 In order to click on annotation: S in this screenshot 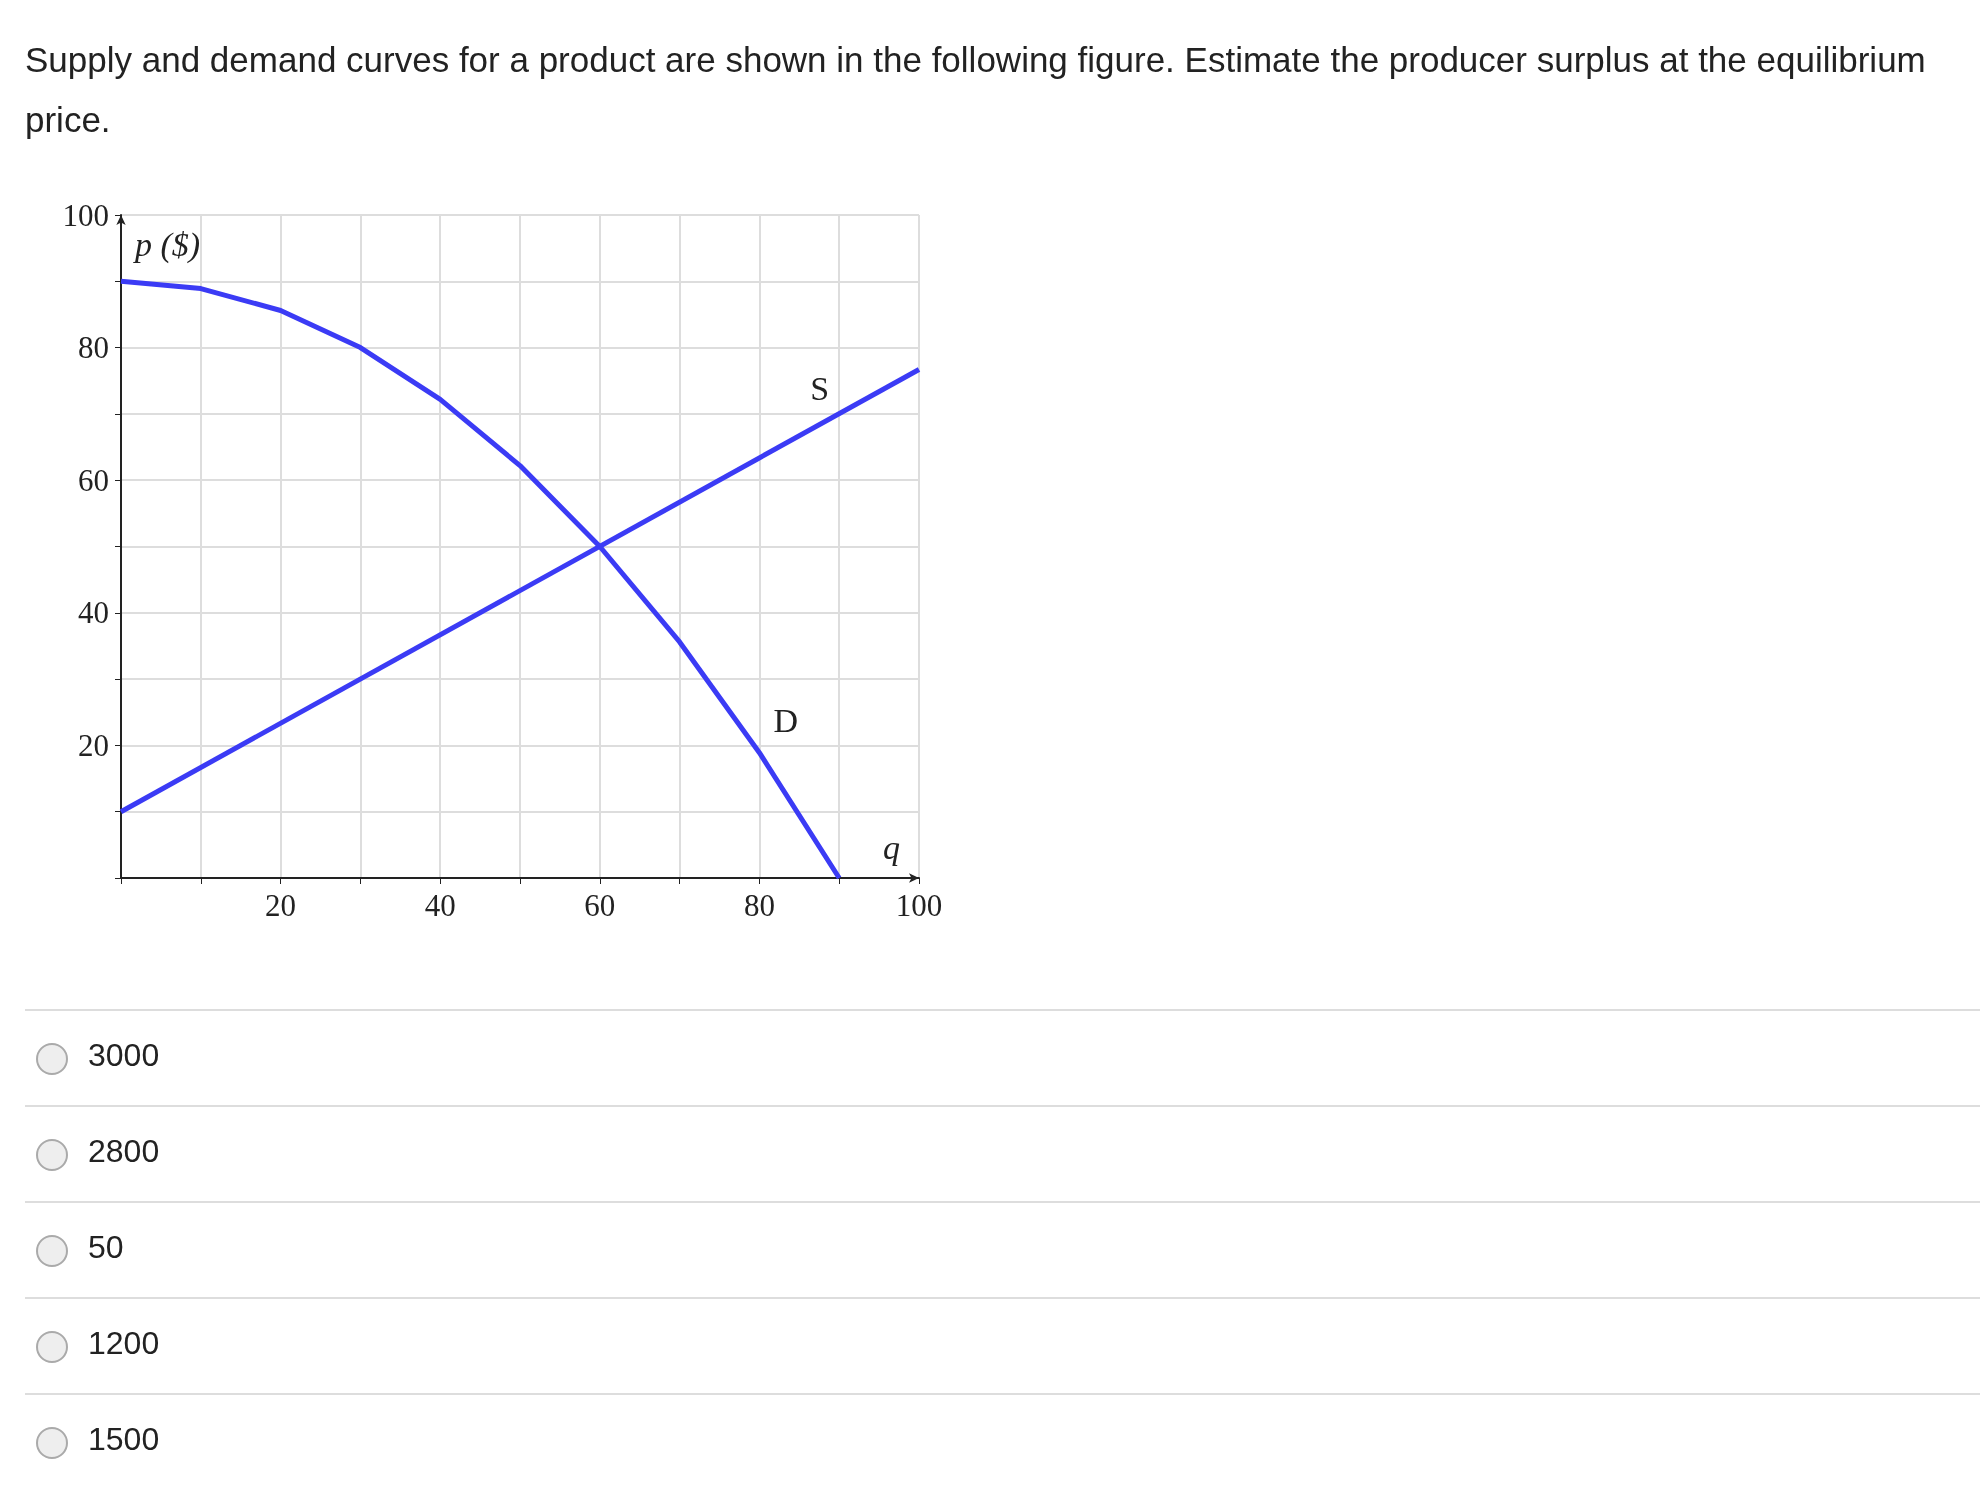, I will do `click(820, 389)`.